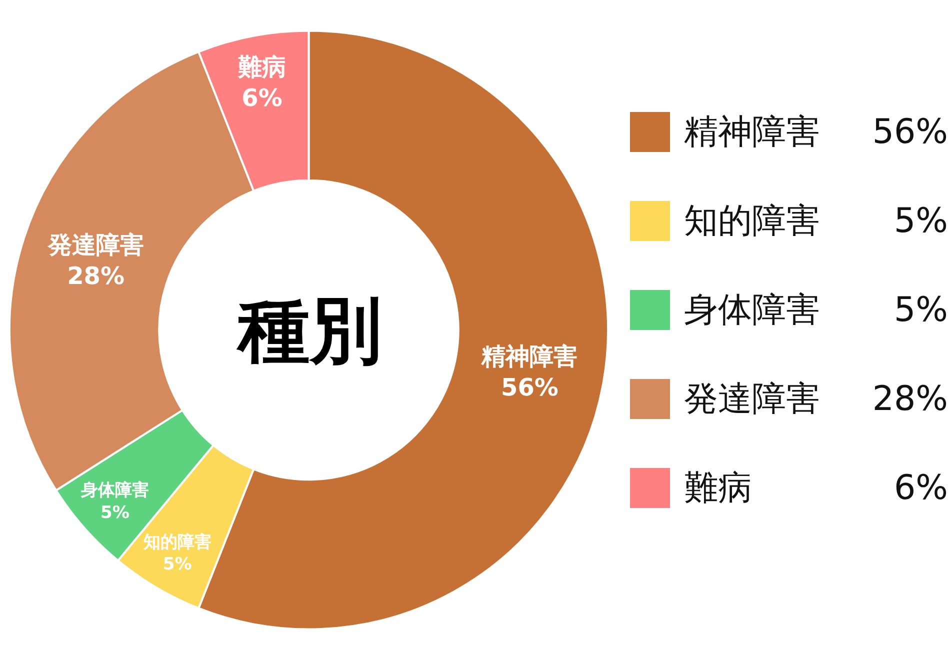  Describe the element at coordinates (114, 490) in the screenshot. I see `slice-label: 身体障害` at that location.